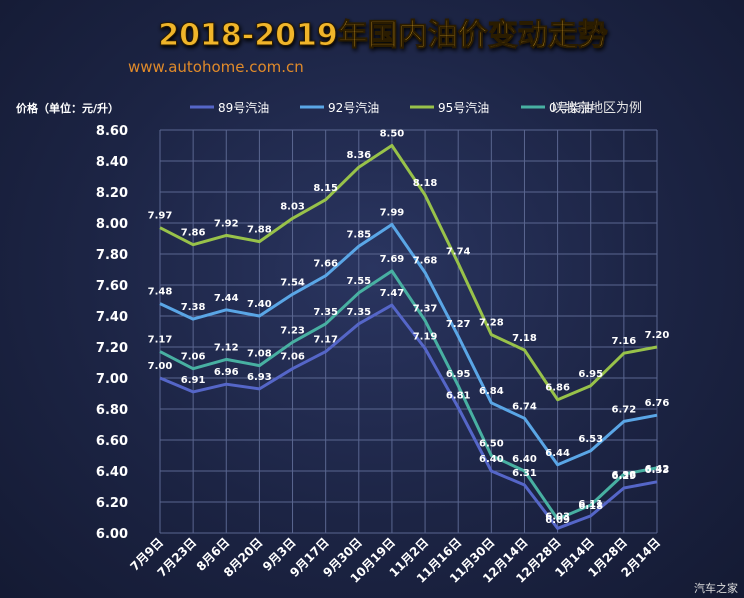 This screenshot has width=744, height=598. I want to click on data-label: 7.16, so click(624, 341).